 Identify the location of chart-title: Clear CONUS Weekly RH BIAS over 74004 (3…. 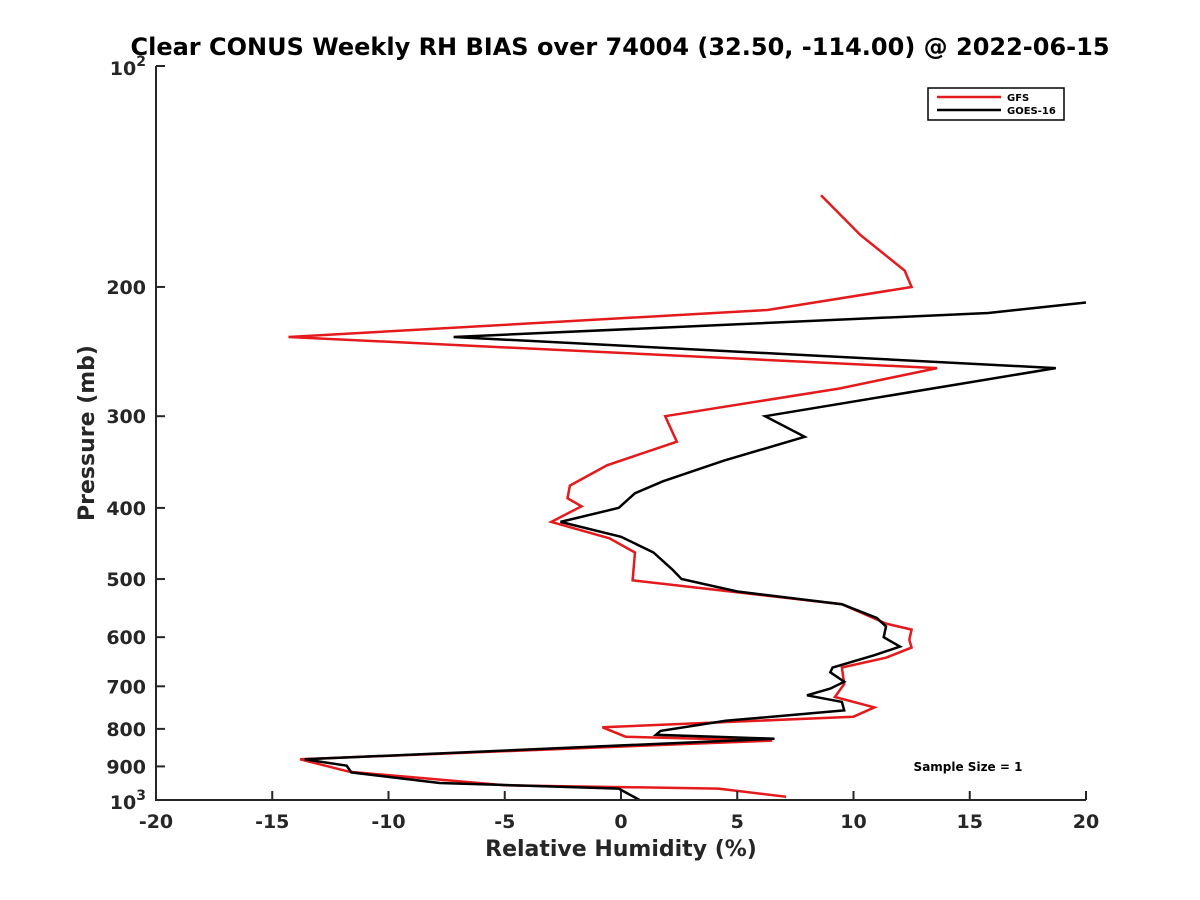
(619, 47).